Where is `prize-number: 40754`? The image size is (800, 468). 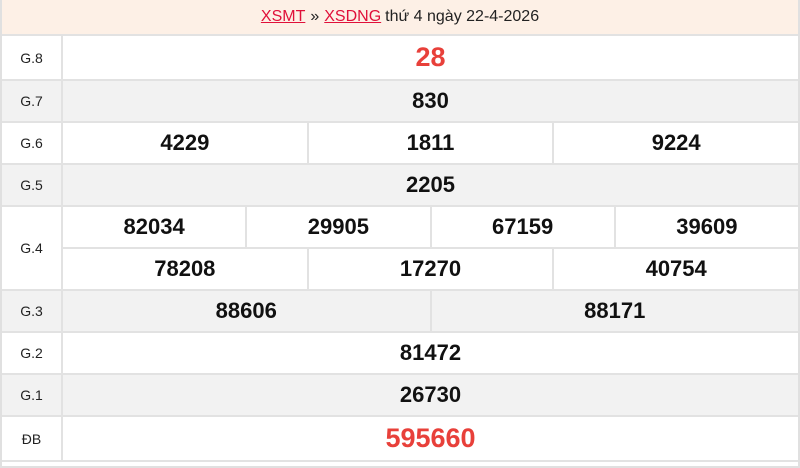 prize-number: 40754 is located at coordinates (675, 269).